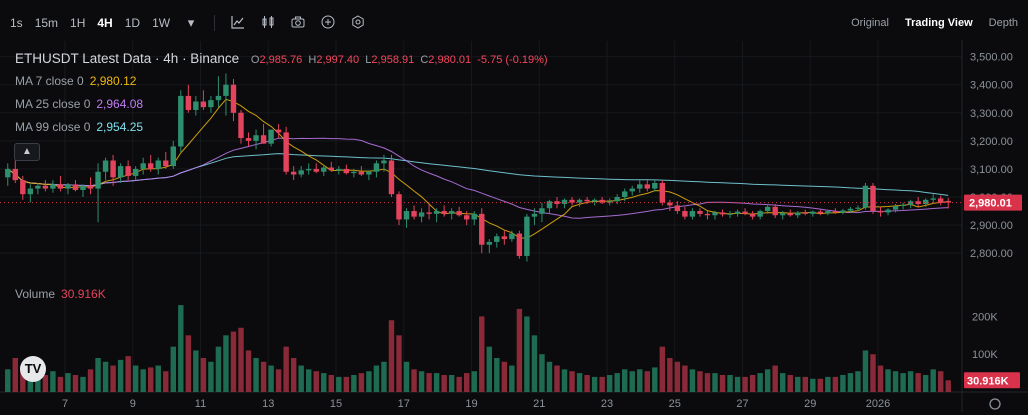 The width and height of the screenshot is (1028, 415). Describe the element at coordinates (33, 369) in the screenshot. I see `tradingview-logo-icon: TV` at that location.